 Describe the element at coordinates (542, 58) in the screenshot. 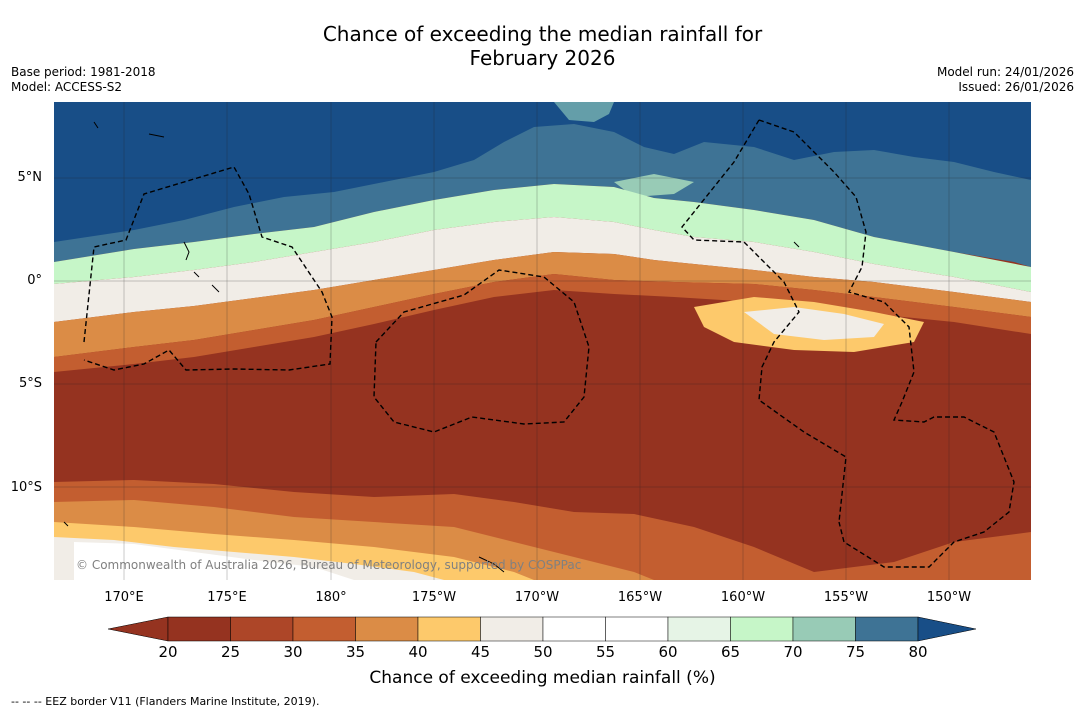

I see `title-line-2: February 2026` at that location.